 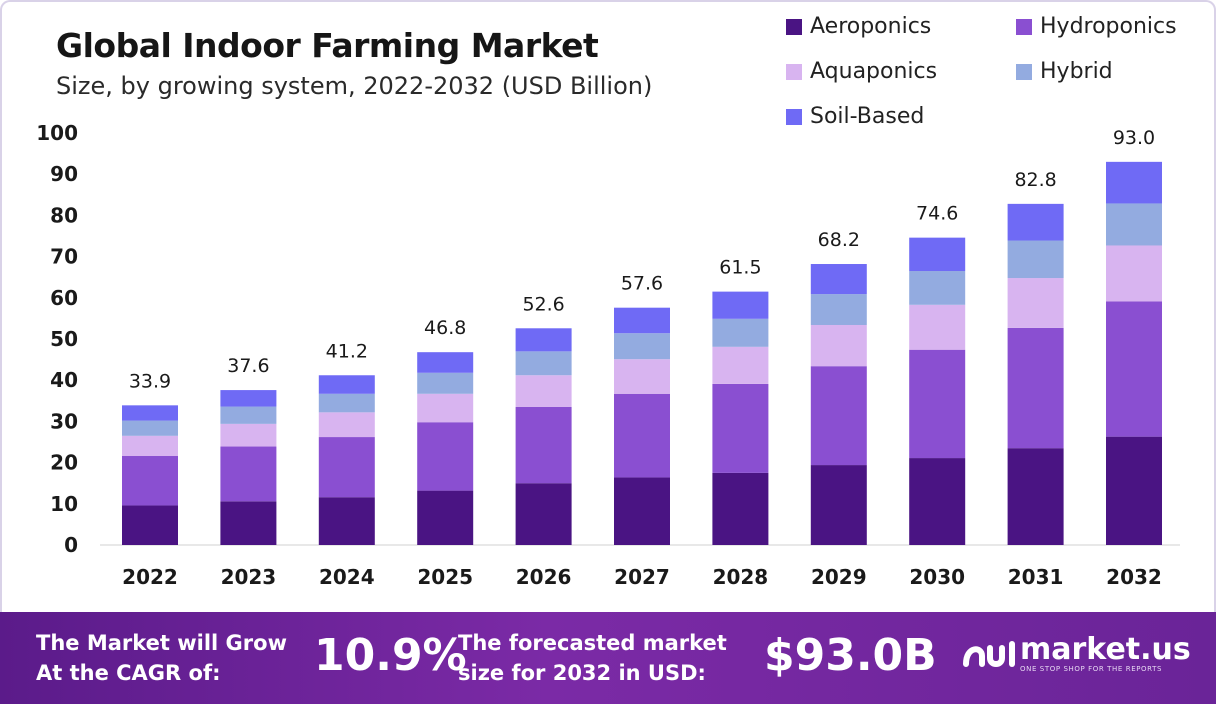 What do you see at coordinates (445, 577) in the screenshot?
I see `x-tick-label: 2025` at bounding box center [445, 577].